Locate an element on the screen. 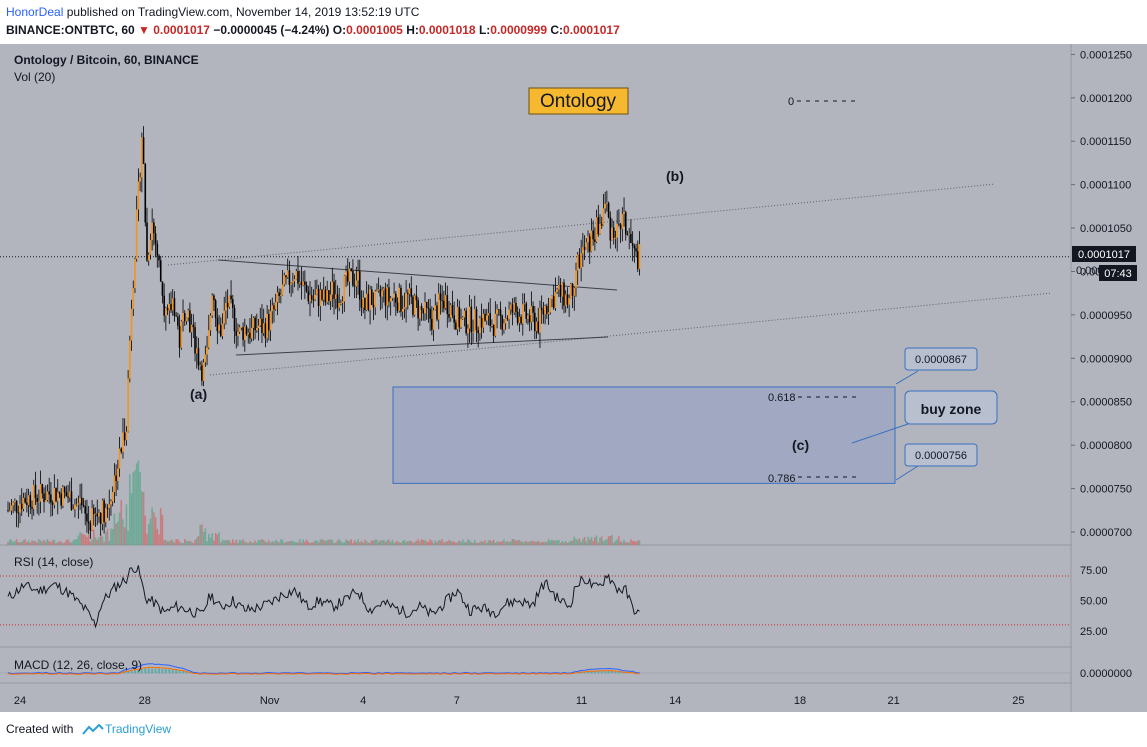 This screenshot has height=747, width=1147. buy-zone-rect is located at coordinates (644, 435).